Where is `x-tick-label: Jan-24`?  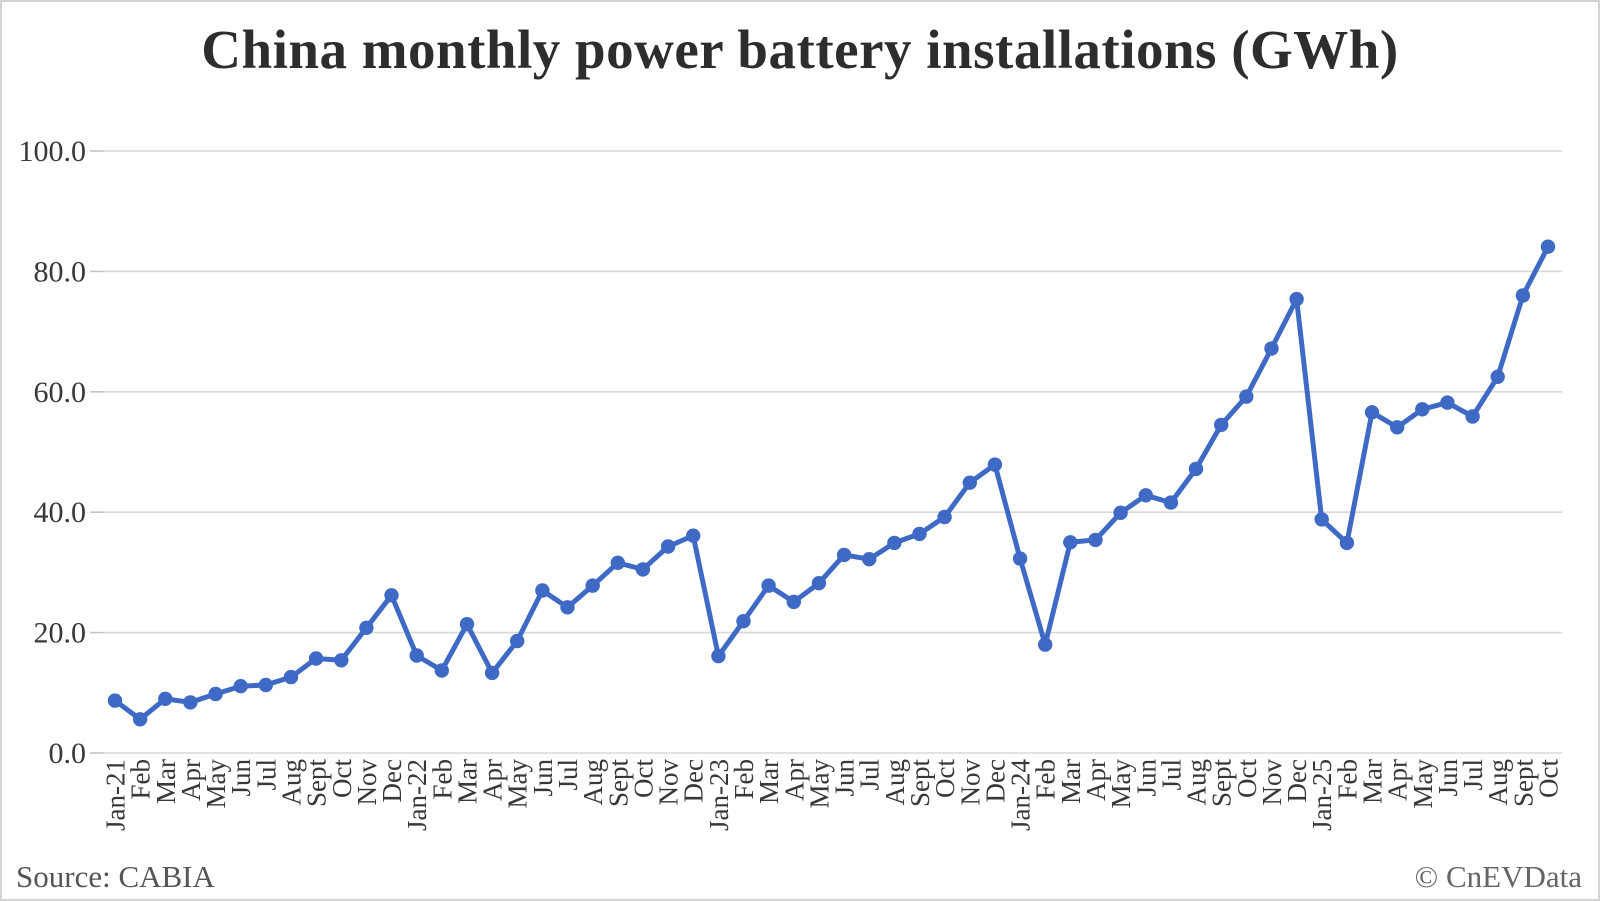
x-tick-label: Jan-24 is located at coordinates (1021, 795).